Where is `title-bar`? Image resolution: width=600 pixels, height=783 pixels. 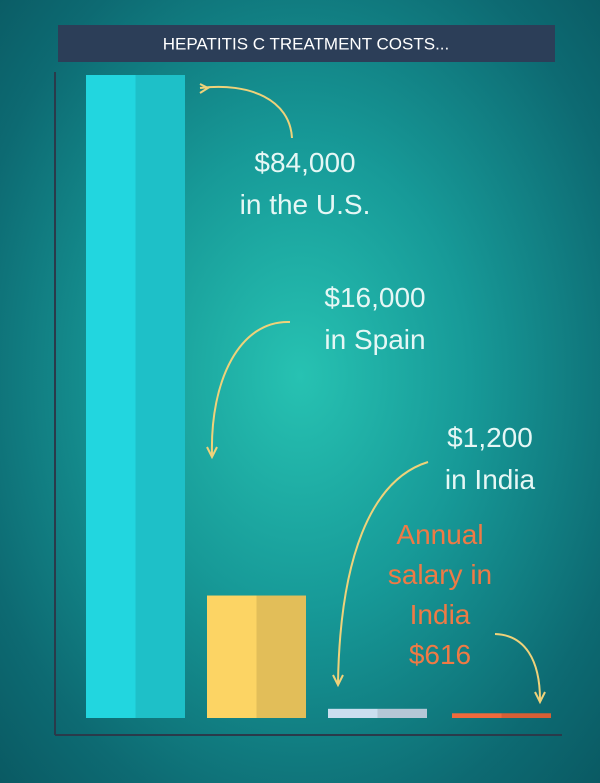
title-bar is located at coordinates (306, 43).